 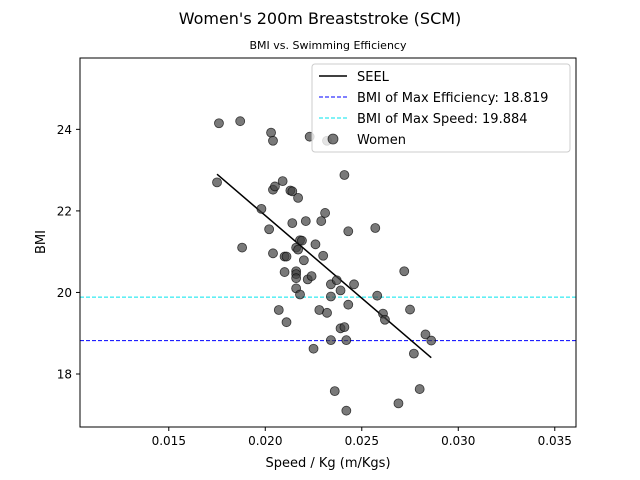 I want to click on x-tick-label: 0.020, so click(x=265, y=441).